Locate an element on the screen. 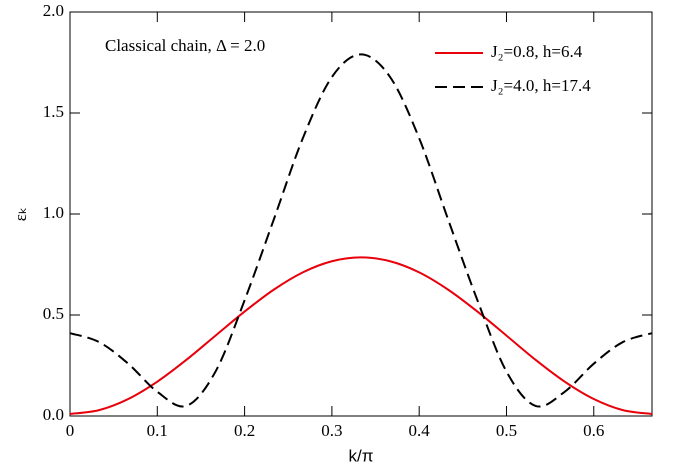 The height and width of the screenshot is (473, 673). x-tick-label: 0.1 is located at coordinates (157, 430).